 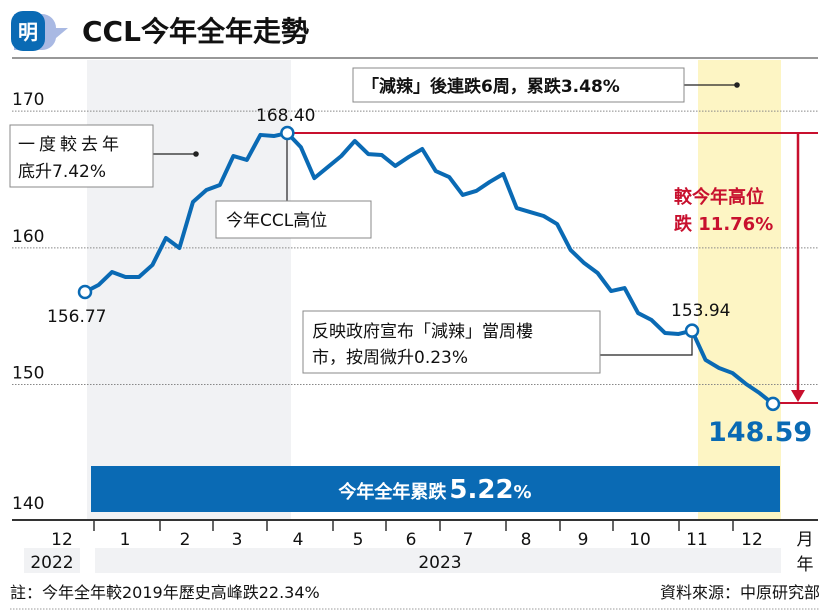 I want to click on year-2022-band, so click(x=52, y=560).